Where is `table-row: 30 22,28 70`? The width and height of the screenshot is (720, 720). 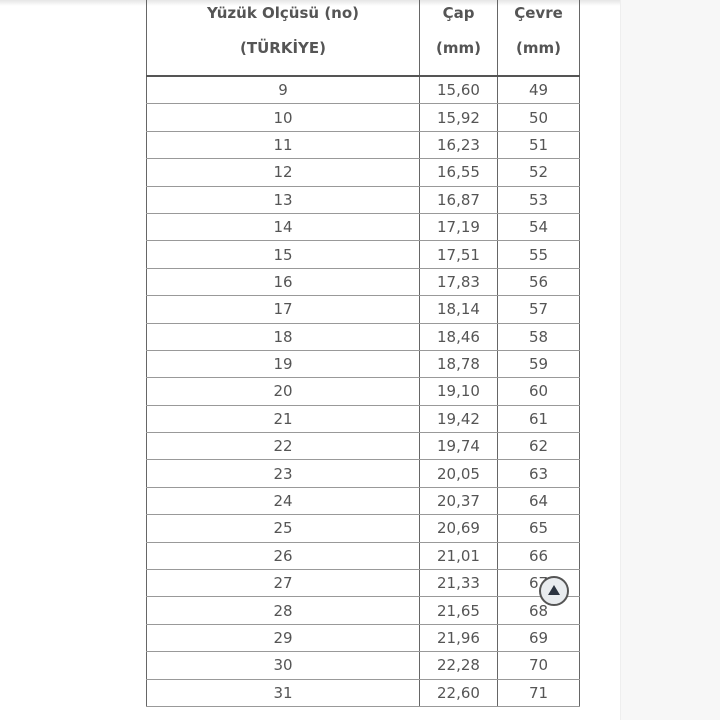 table-row: 30 22,28 70 is located at coordinates (363, 665).